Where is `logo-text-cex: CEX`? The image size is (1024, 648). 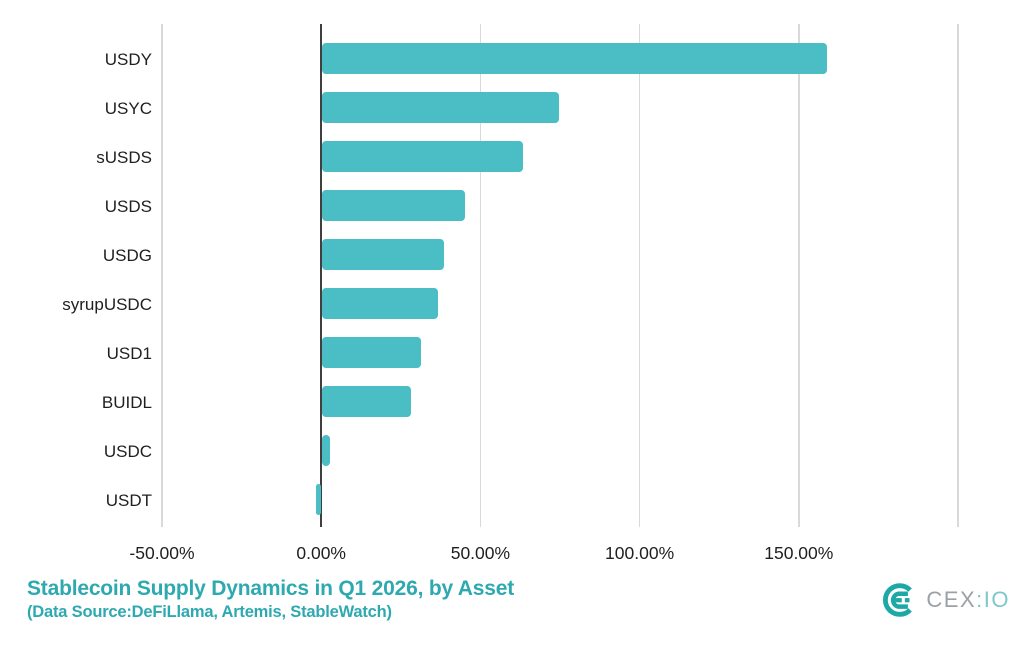 logo-text-cex: CEX is located at coordinates (951, 599).